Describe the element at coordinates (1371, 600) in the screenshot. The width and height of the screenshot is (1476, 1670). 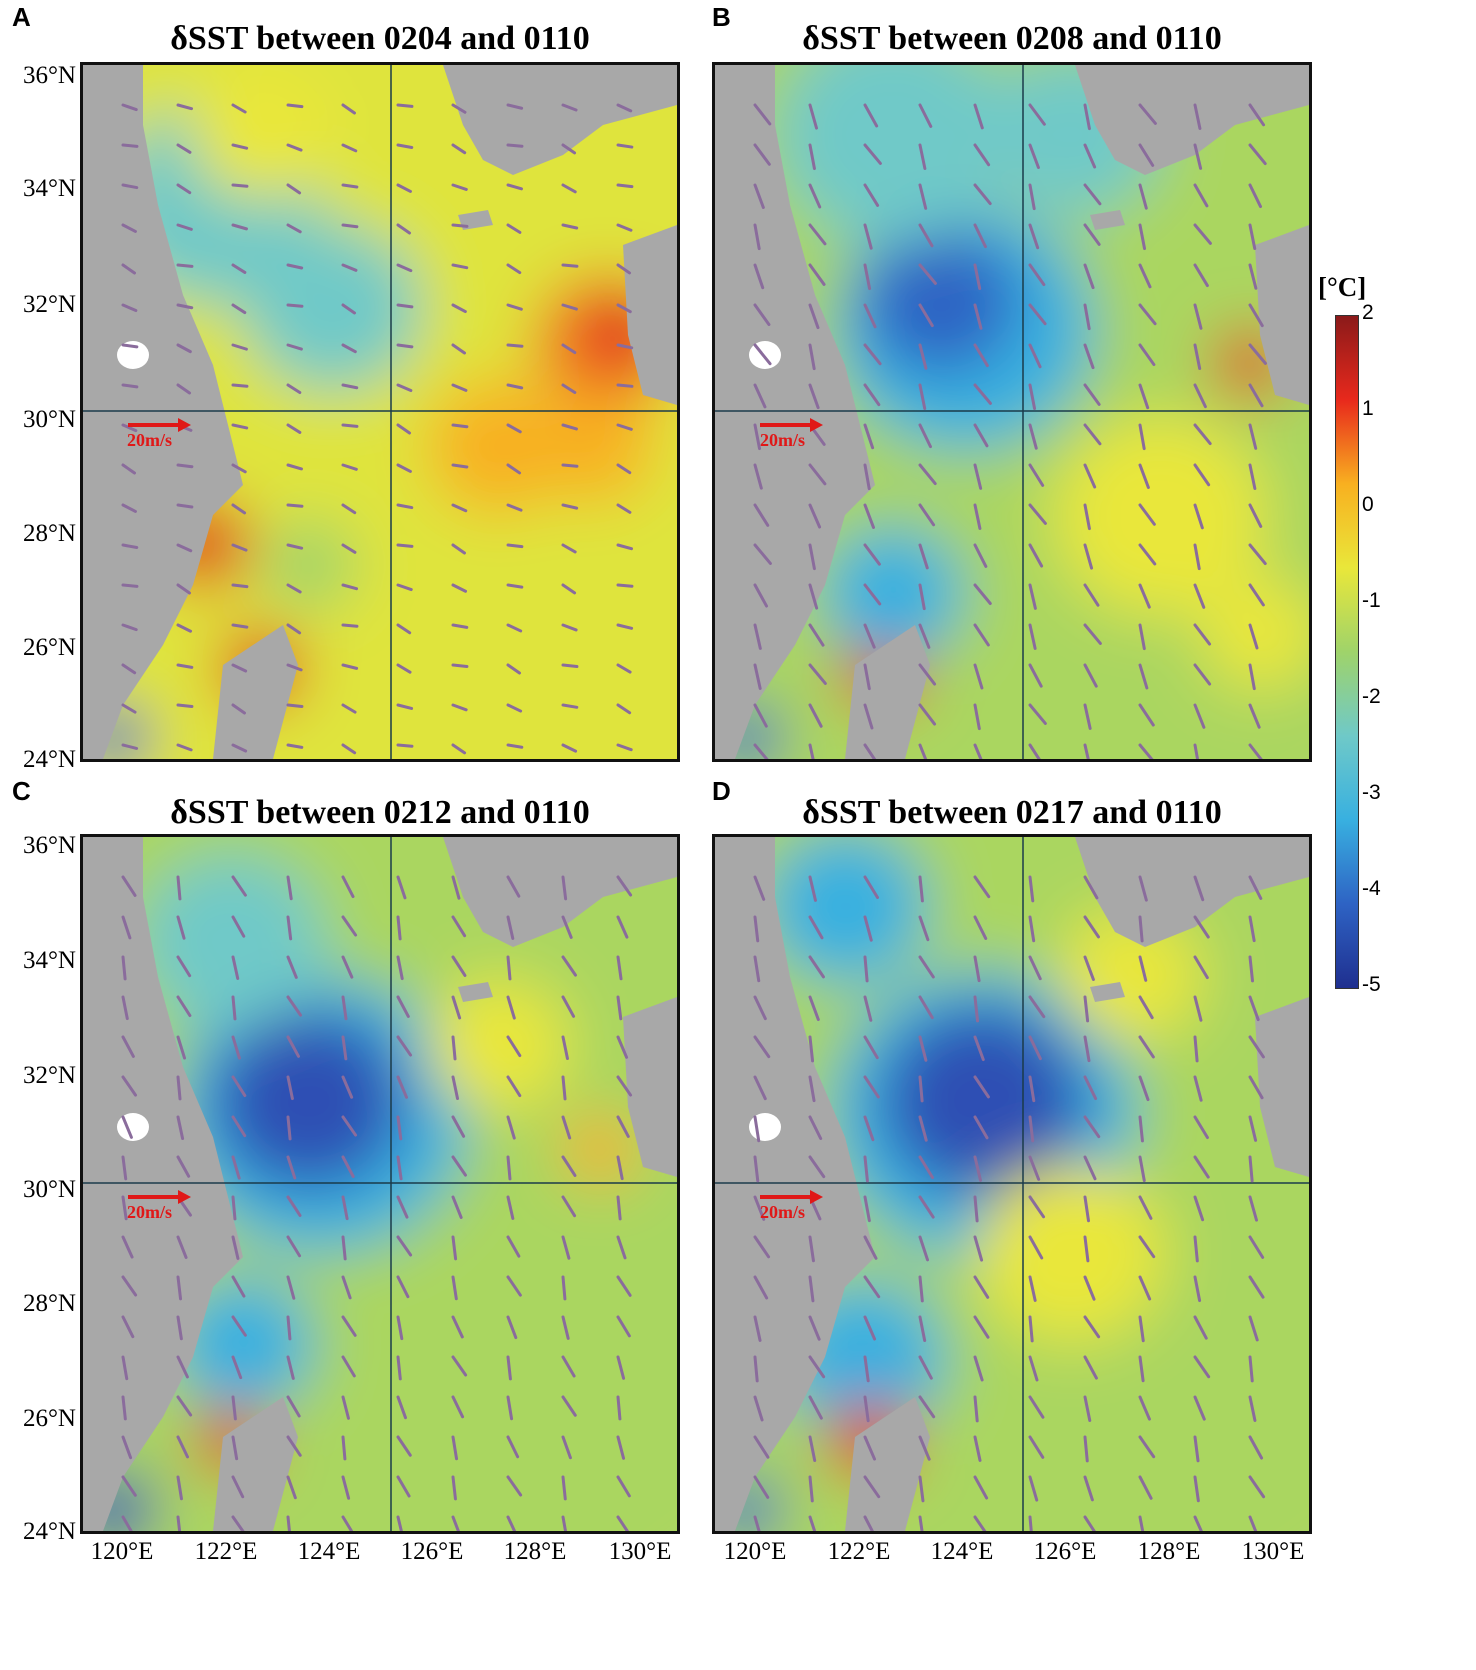
I see `colorbar-tick-minus-1: -1` at that location.